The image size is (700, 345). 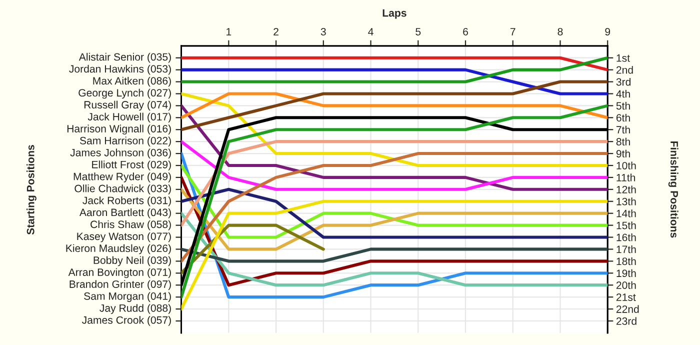 What do you see at coordinates (623, 118) in the screenshot?
I see `y2-tick-label: 6th` at bounding box center [623, 118].